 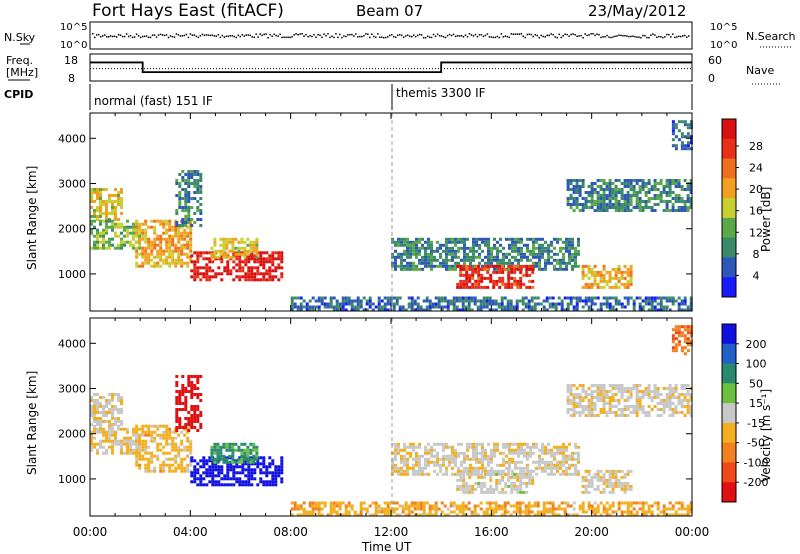 I want to click on colorbar-swatch, so click(x=729, y=433).